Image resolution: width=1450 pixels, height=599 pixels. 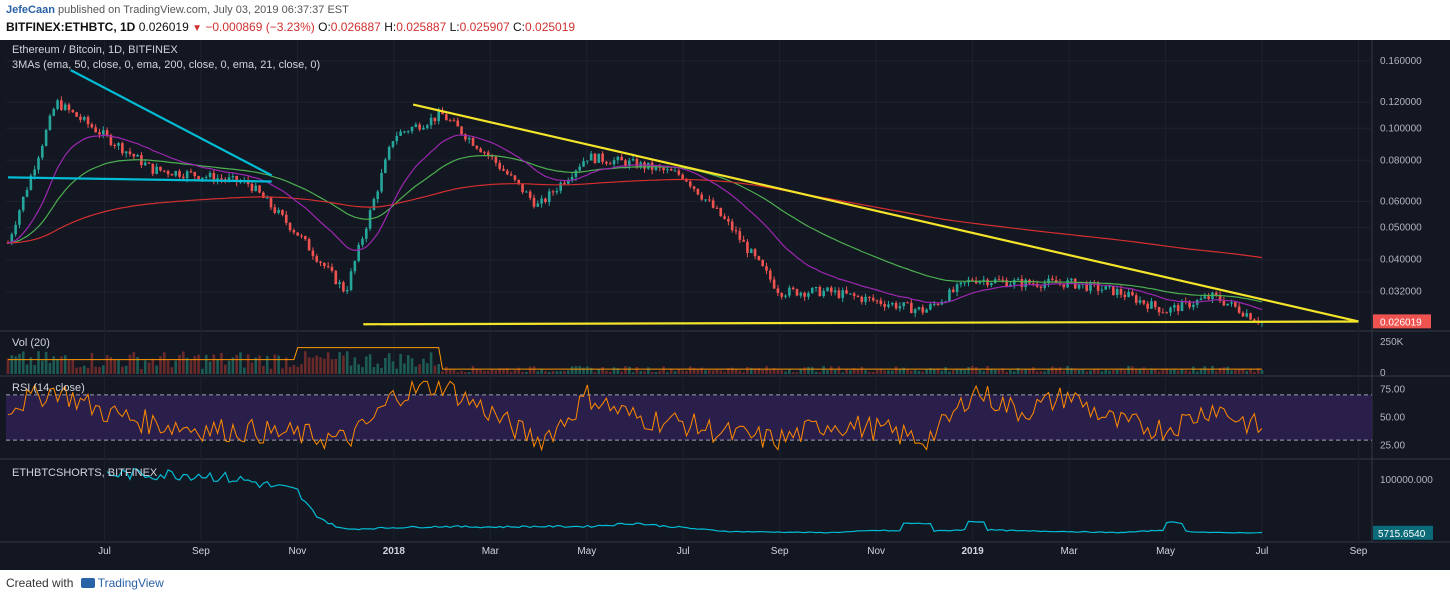 I want to click on author-link: JefeCaan, so click(x=30, y=10).